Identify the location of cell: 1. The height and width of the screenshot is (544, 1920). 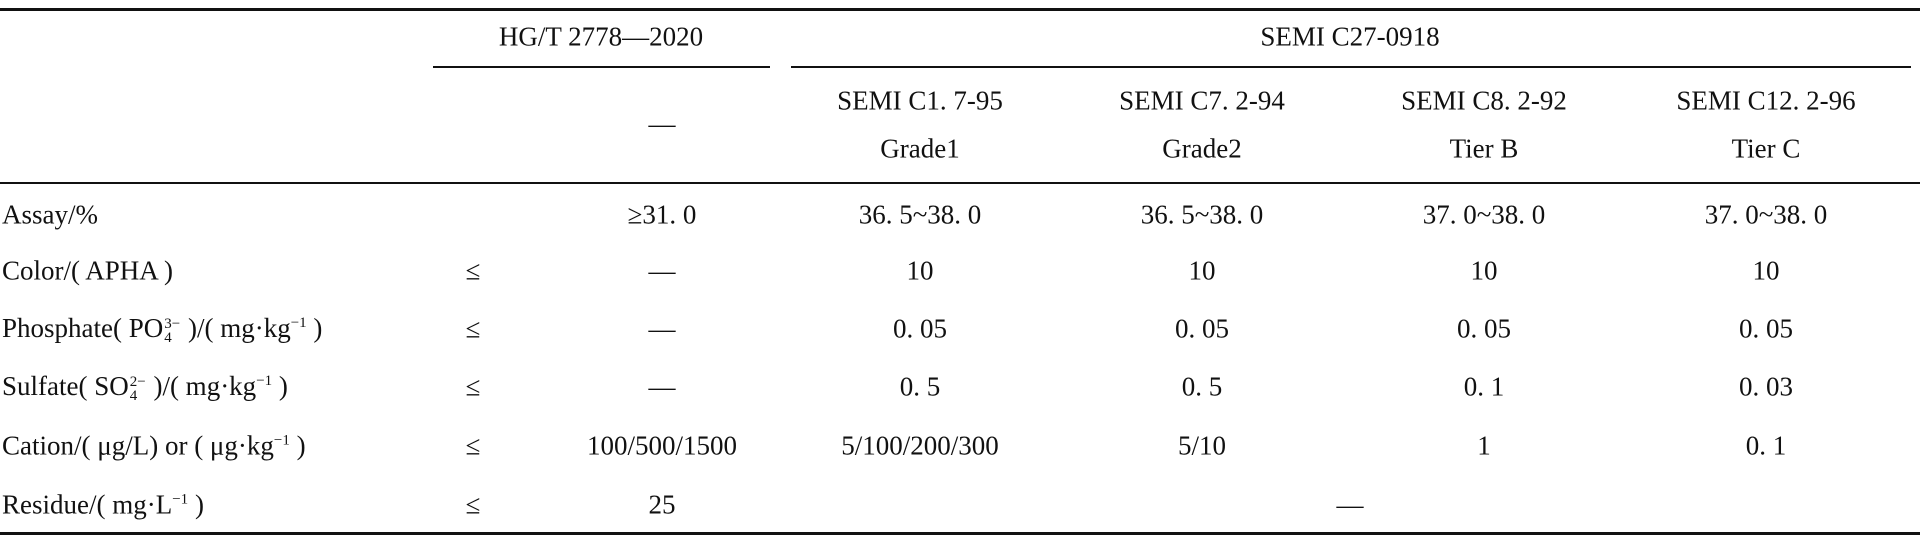
(1484, 445).